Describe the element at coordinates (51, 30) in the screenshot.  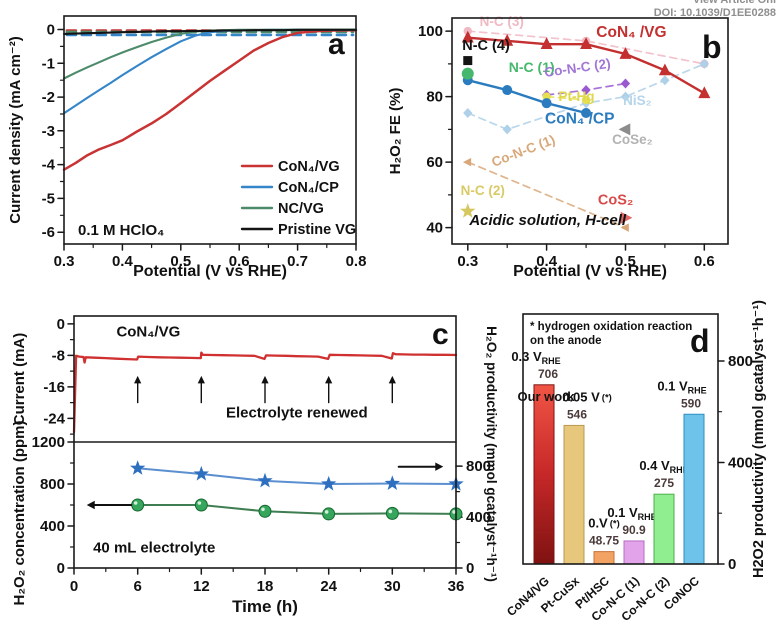
I see `a-y-tick: 0` at that location.